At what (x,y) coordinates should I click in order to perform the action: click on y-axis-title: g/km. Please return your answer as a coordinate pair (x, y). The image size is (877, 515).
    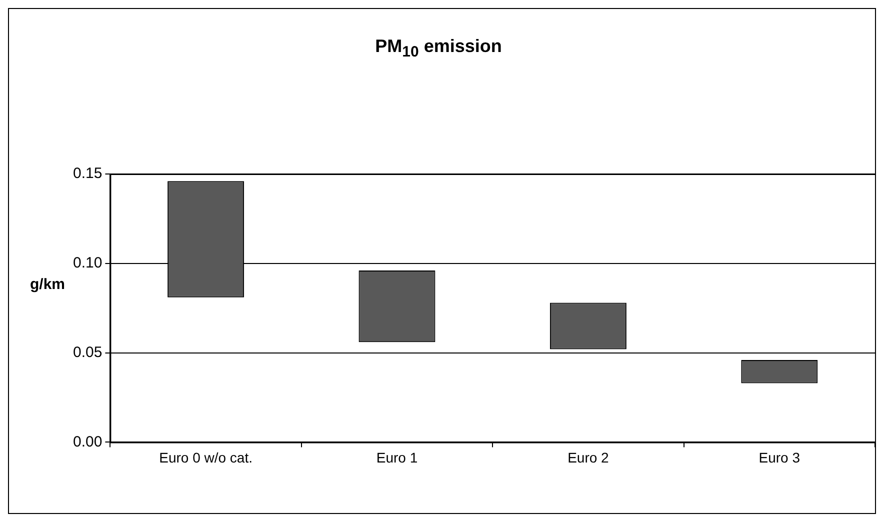
    Looking at the image, I should click on (48, 284).